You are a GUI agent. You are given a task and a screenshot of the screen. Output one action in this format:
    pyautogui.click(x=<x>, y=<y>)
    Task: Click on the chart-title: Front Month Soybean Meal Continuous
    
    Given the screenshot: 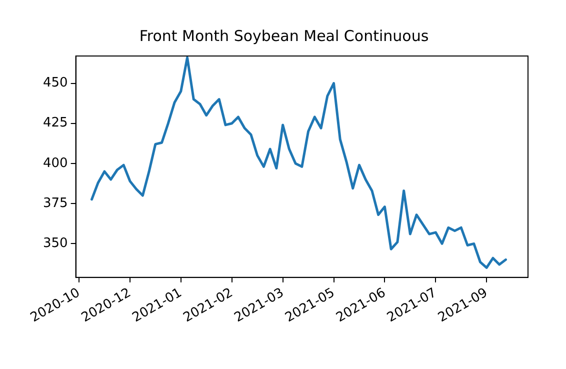 What is the action you would take?
    pyautogui.click(x=284, y=35)
    